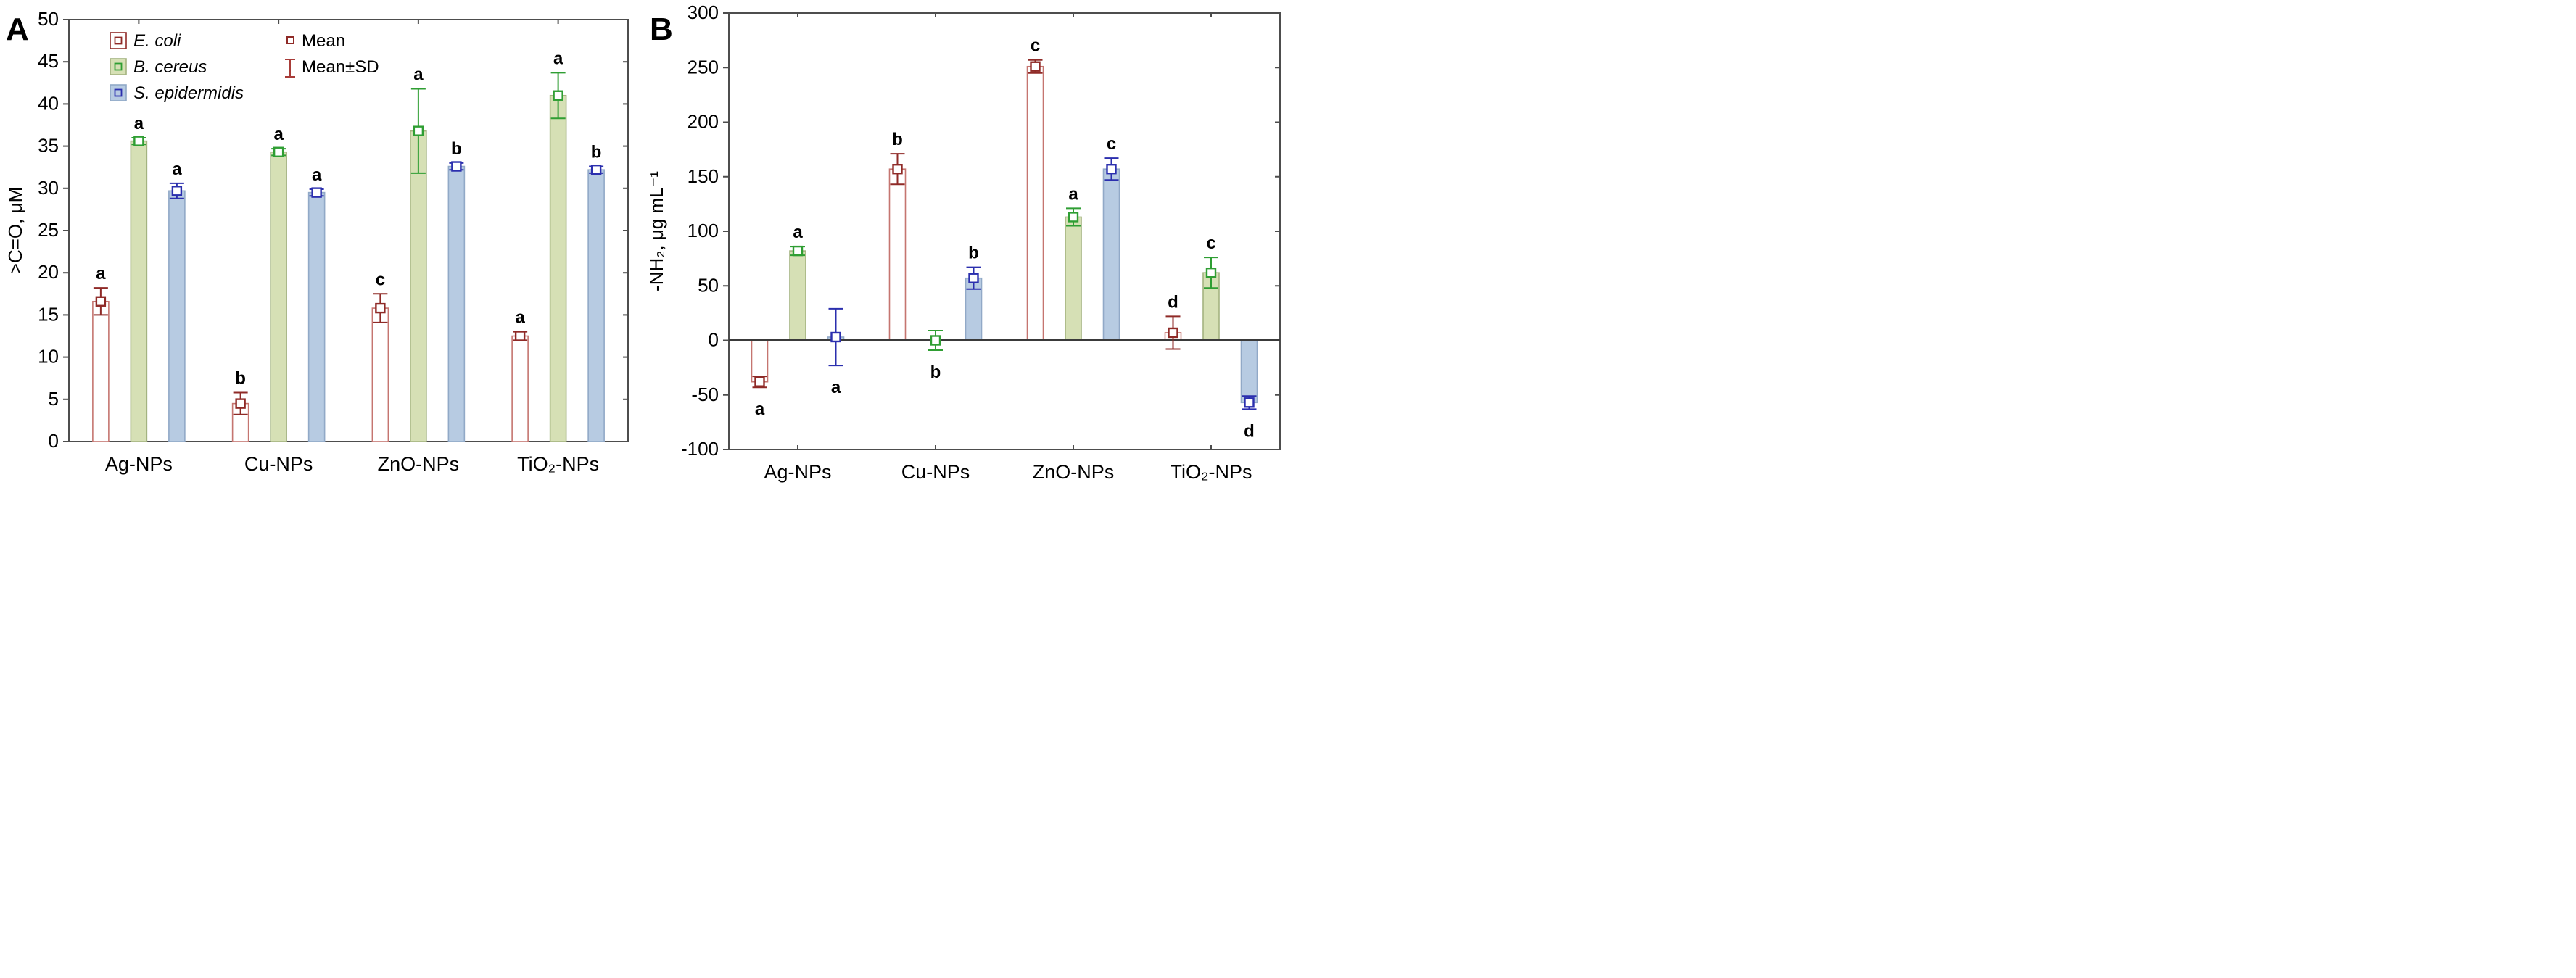 The width and height of the screenshot is (2576, 978). I want to click on y-tick-label: 200, so click(703, 122).